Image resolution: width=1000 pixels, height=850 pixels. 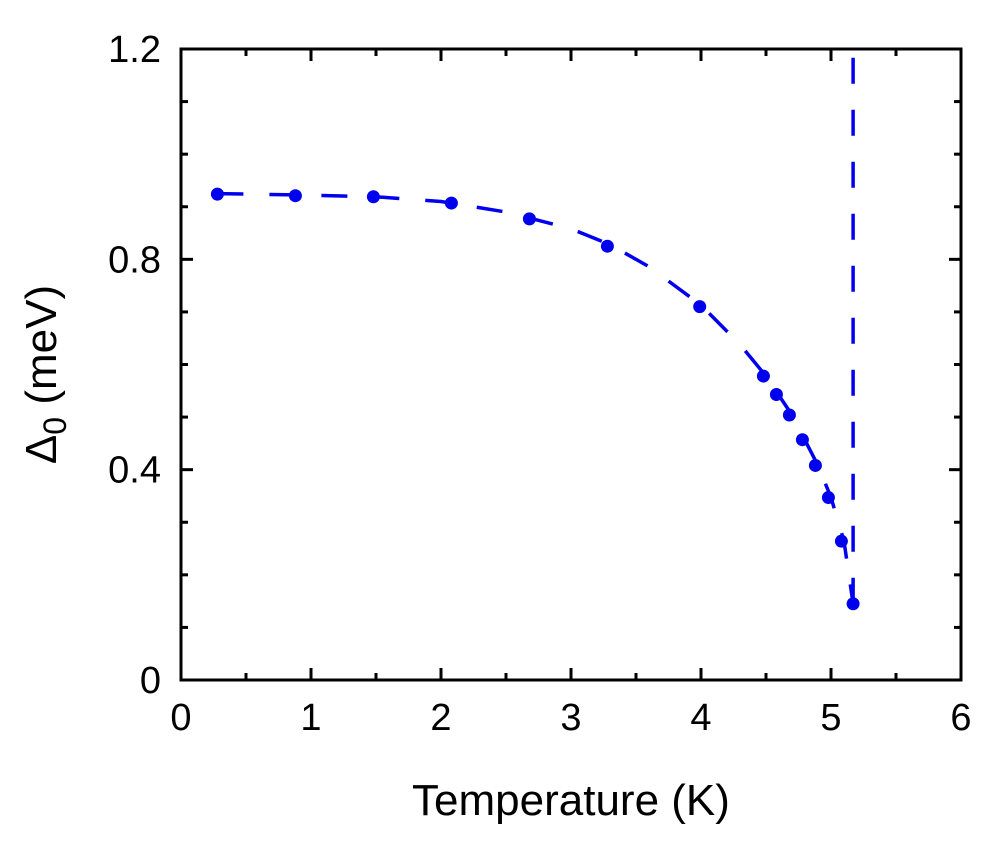 I want to click on y-axis-title-unit: (meV), so click(x=41, y=351).